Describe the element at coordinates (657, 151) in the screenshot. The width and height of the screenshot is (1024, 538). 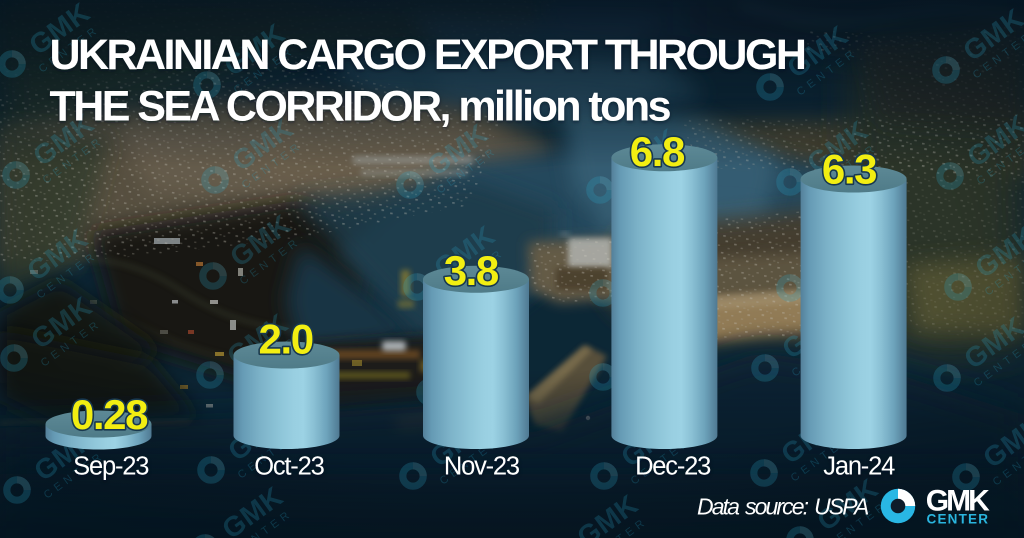
I see `svg-text: 6.8` at that location.